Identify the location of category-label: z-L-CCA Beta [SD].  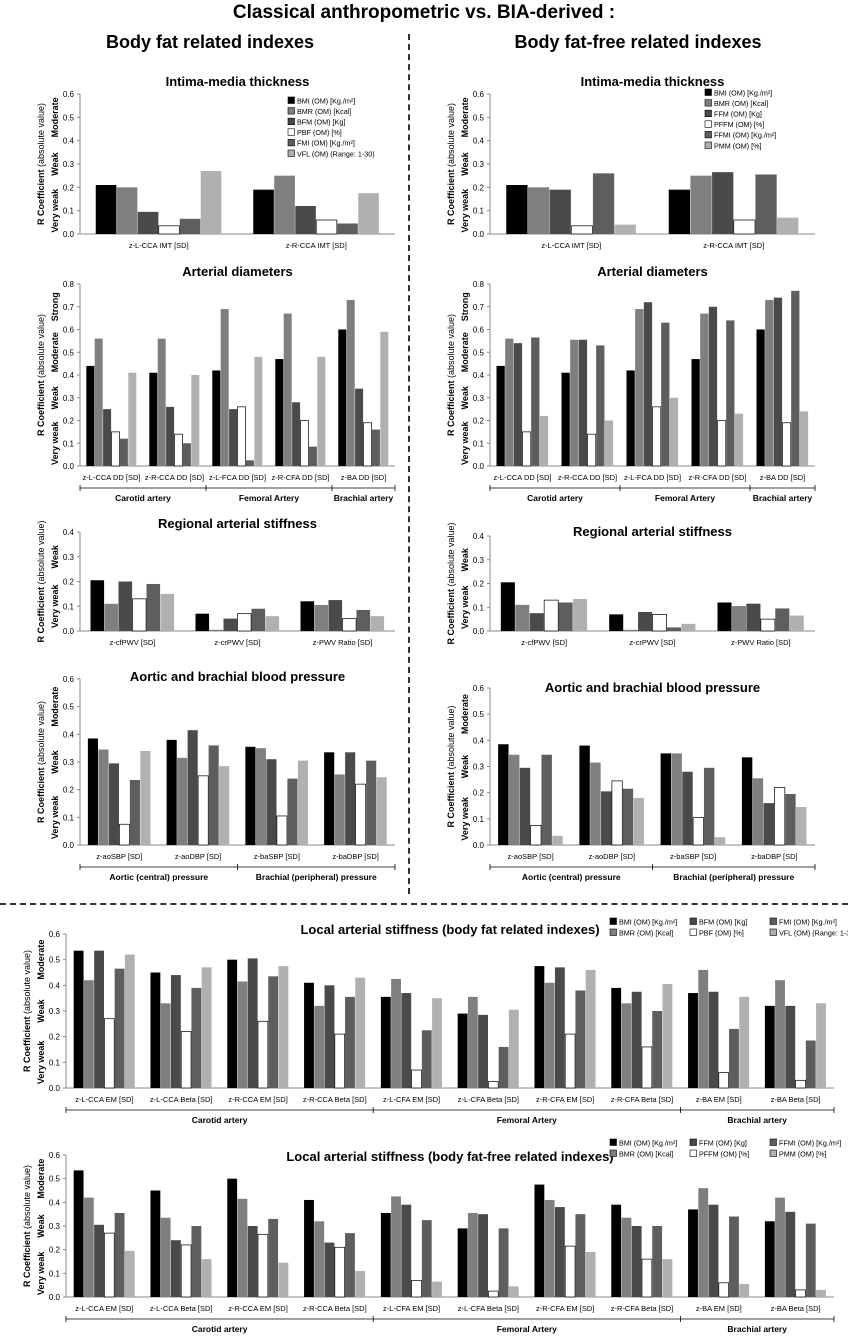
(181, 1099).